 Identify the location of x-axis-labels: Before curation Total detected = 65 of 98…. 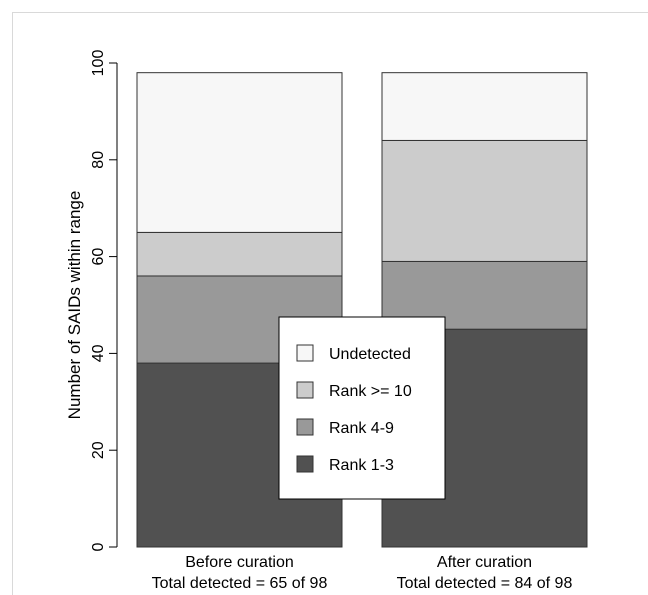
(362, 573).